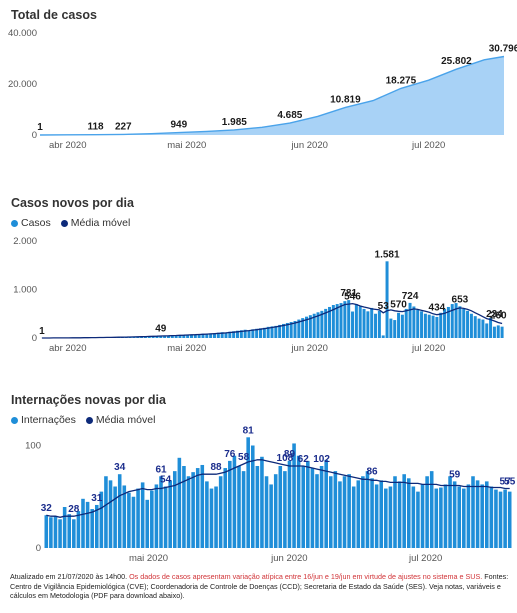 The height and width of the screenshot is (613, 517). Describe the element at coordinates (100, 223) in the screenshot. I see `legend-label-moving-avg: Média móvel` at that location.